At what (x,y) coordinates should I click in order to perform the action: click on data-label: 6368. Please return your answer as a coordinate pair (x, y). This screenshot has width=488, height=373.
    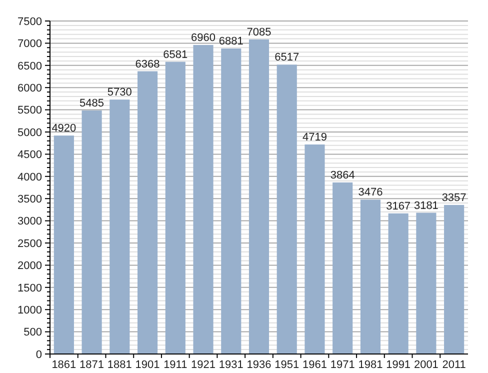
    Looking at the image, I should click on (147, 64).